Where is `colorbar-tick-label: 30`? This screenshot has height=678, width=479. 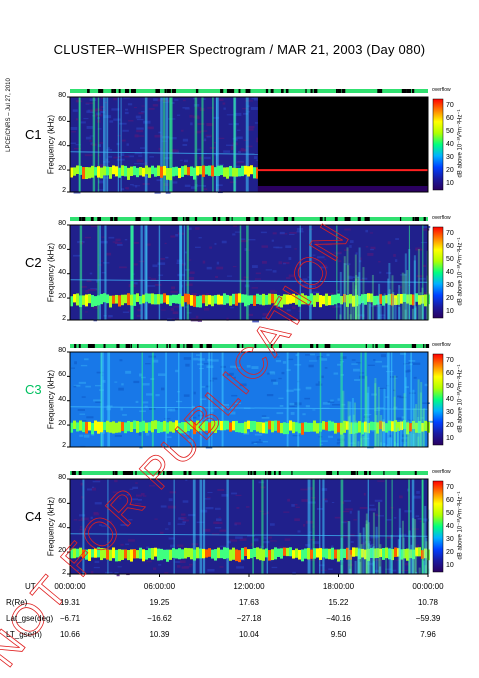 colorbar-tick-label: 30 is located at coordinates (450, 412).